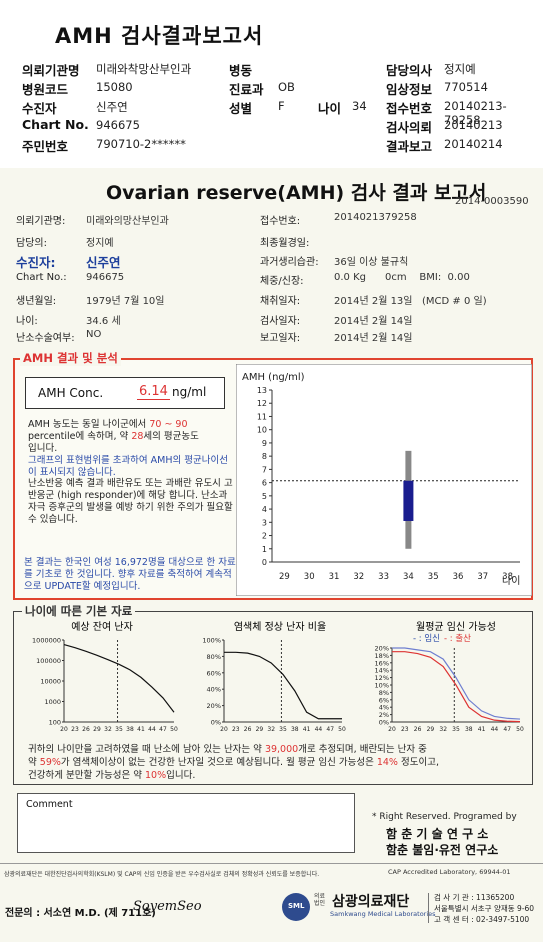 The width and height of the screenshot is (543, 942). Describe the element at coordinates (384, 715) in the screenshot. I see `y-tick-label: 2%` at that location.